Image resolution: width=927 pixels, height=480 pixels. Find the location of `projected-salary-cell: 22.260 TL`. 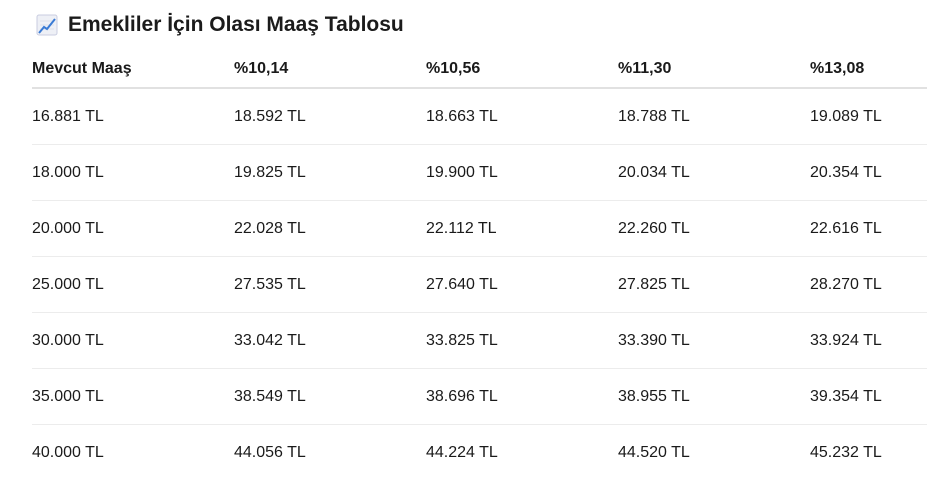

projected-salary-cell: 22.260 TL is located at coordinates (714, 229).